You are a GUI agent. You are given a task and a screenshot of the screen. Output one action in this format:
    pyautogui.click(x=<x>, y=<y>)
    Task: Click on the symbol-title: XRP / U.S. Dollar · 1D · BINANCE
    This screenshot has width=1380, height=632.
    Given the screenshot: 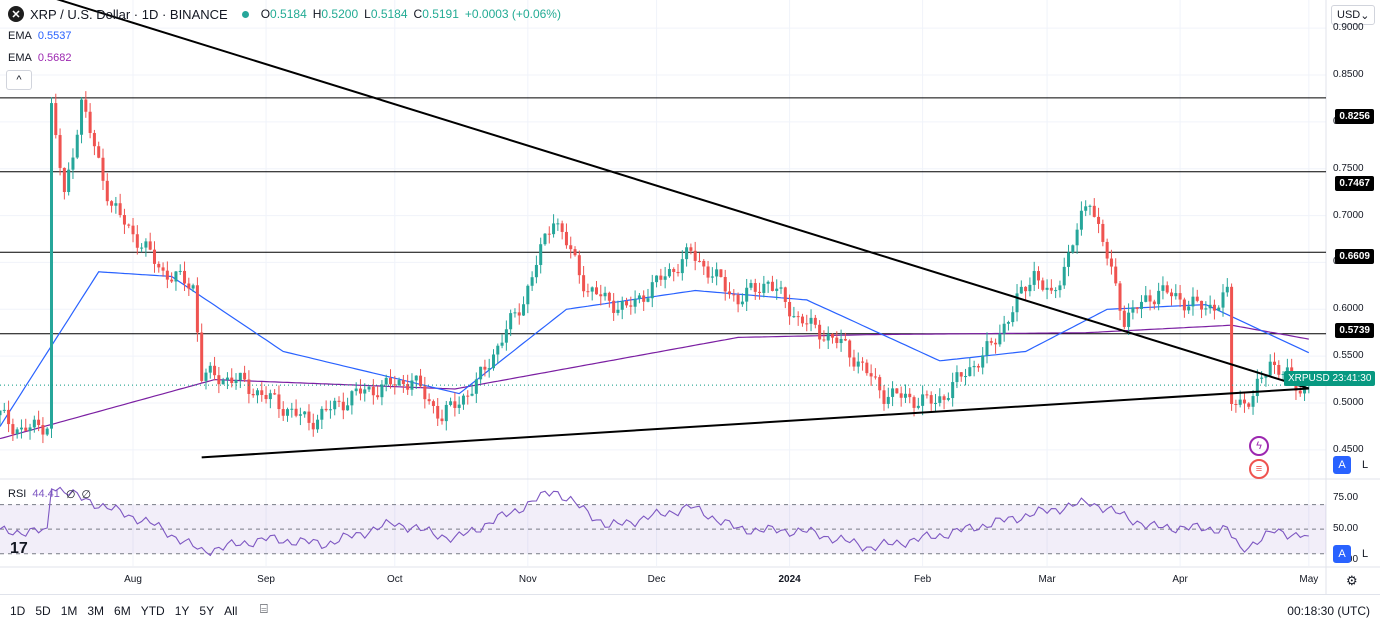 What is the action you would take?
    pyautogui.click(x=129, y=14)
    